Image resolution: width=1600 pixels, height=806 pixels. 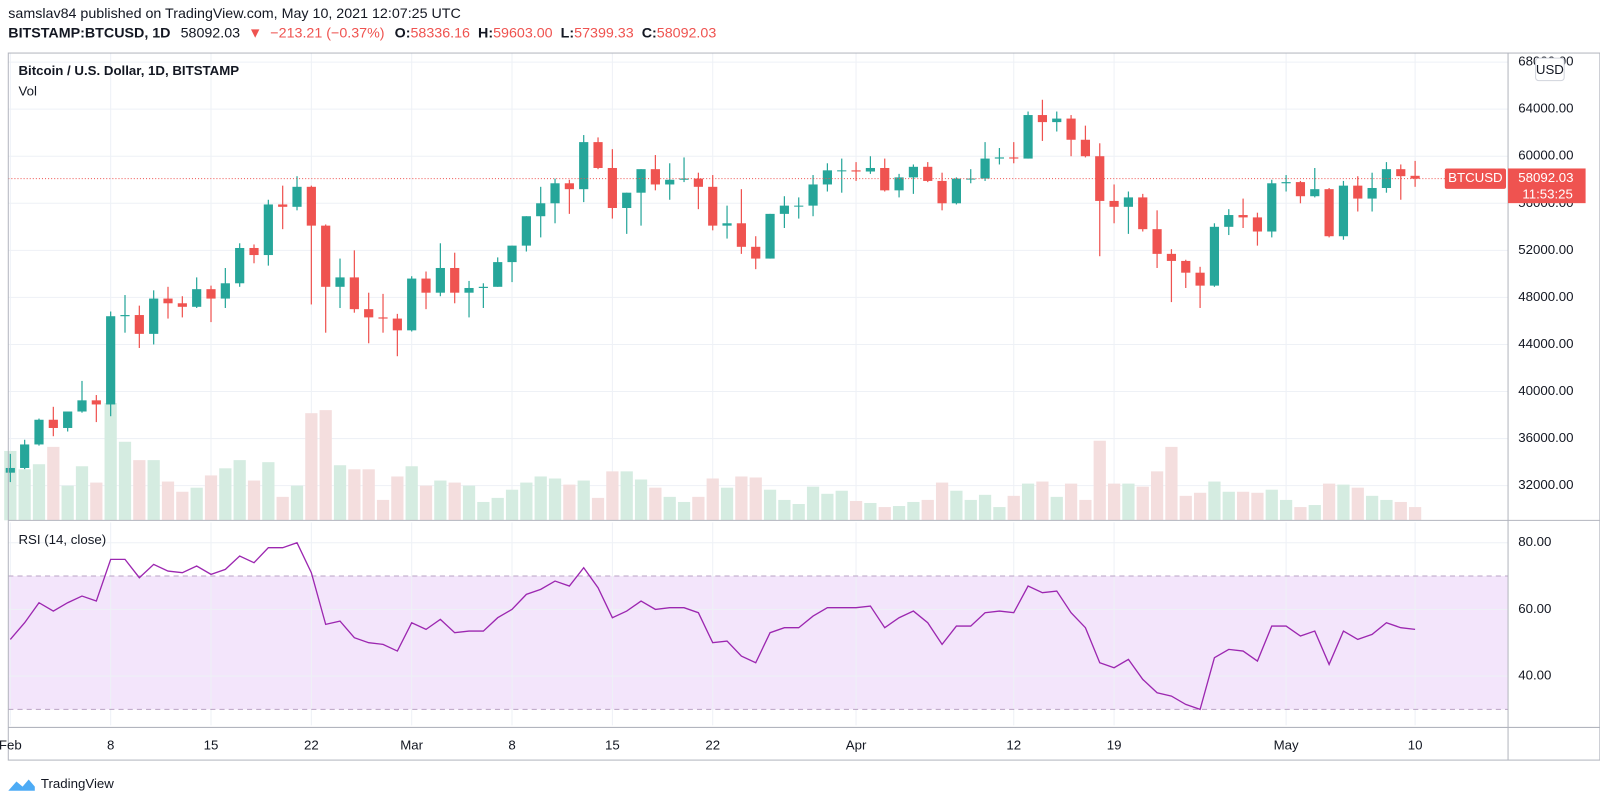 I want to click on ohlc-value: 59603.00, so click(x=523, y=33).